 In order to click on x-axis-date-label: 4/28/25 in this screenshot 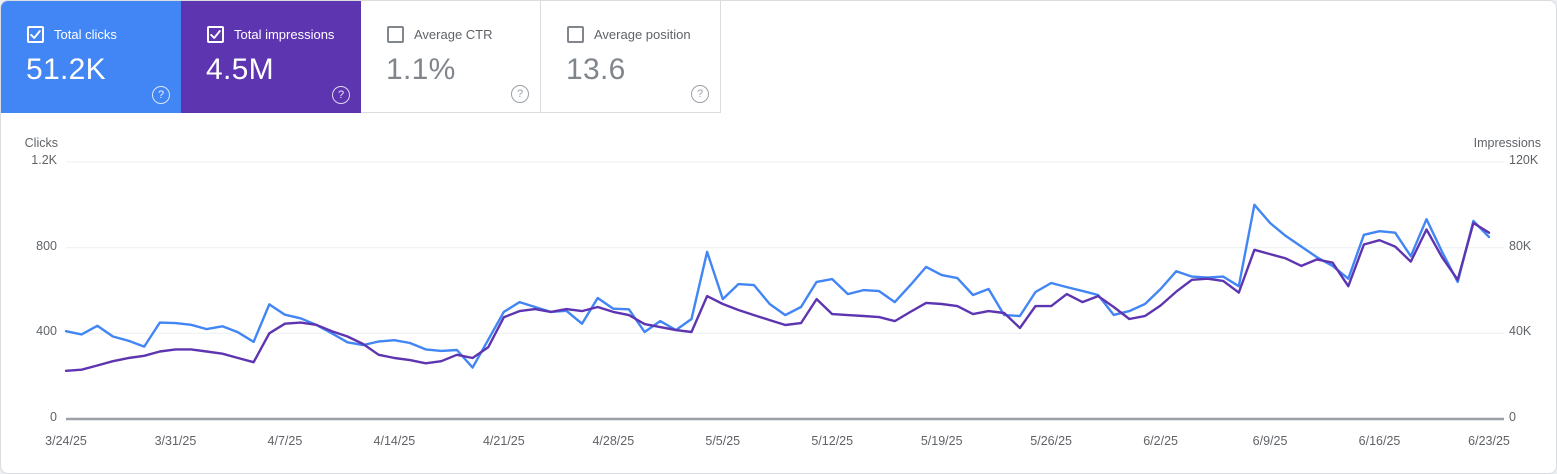, I will do `click(613, 441)`.